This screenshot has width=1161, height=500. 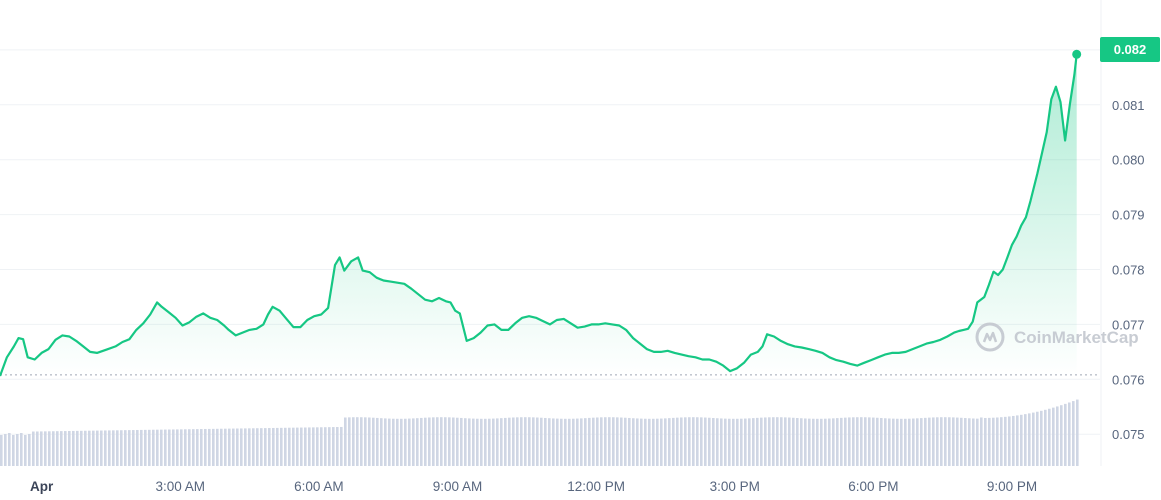 I want to click on x-tick-label: 9:00 AM, so click(x=458, y=486).